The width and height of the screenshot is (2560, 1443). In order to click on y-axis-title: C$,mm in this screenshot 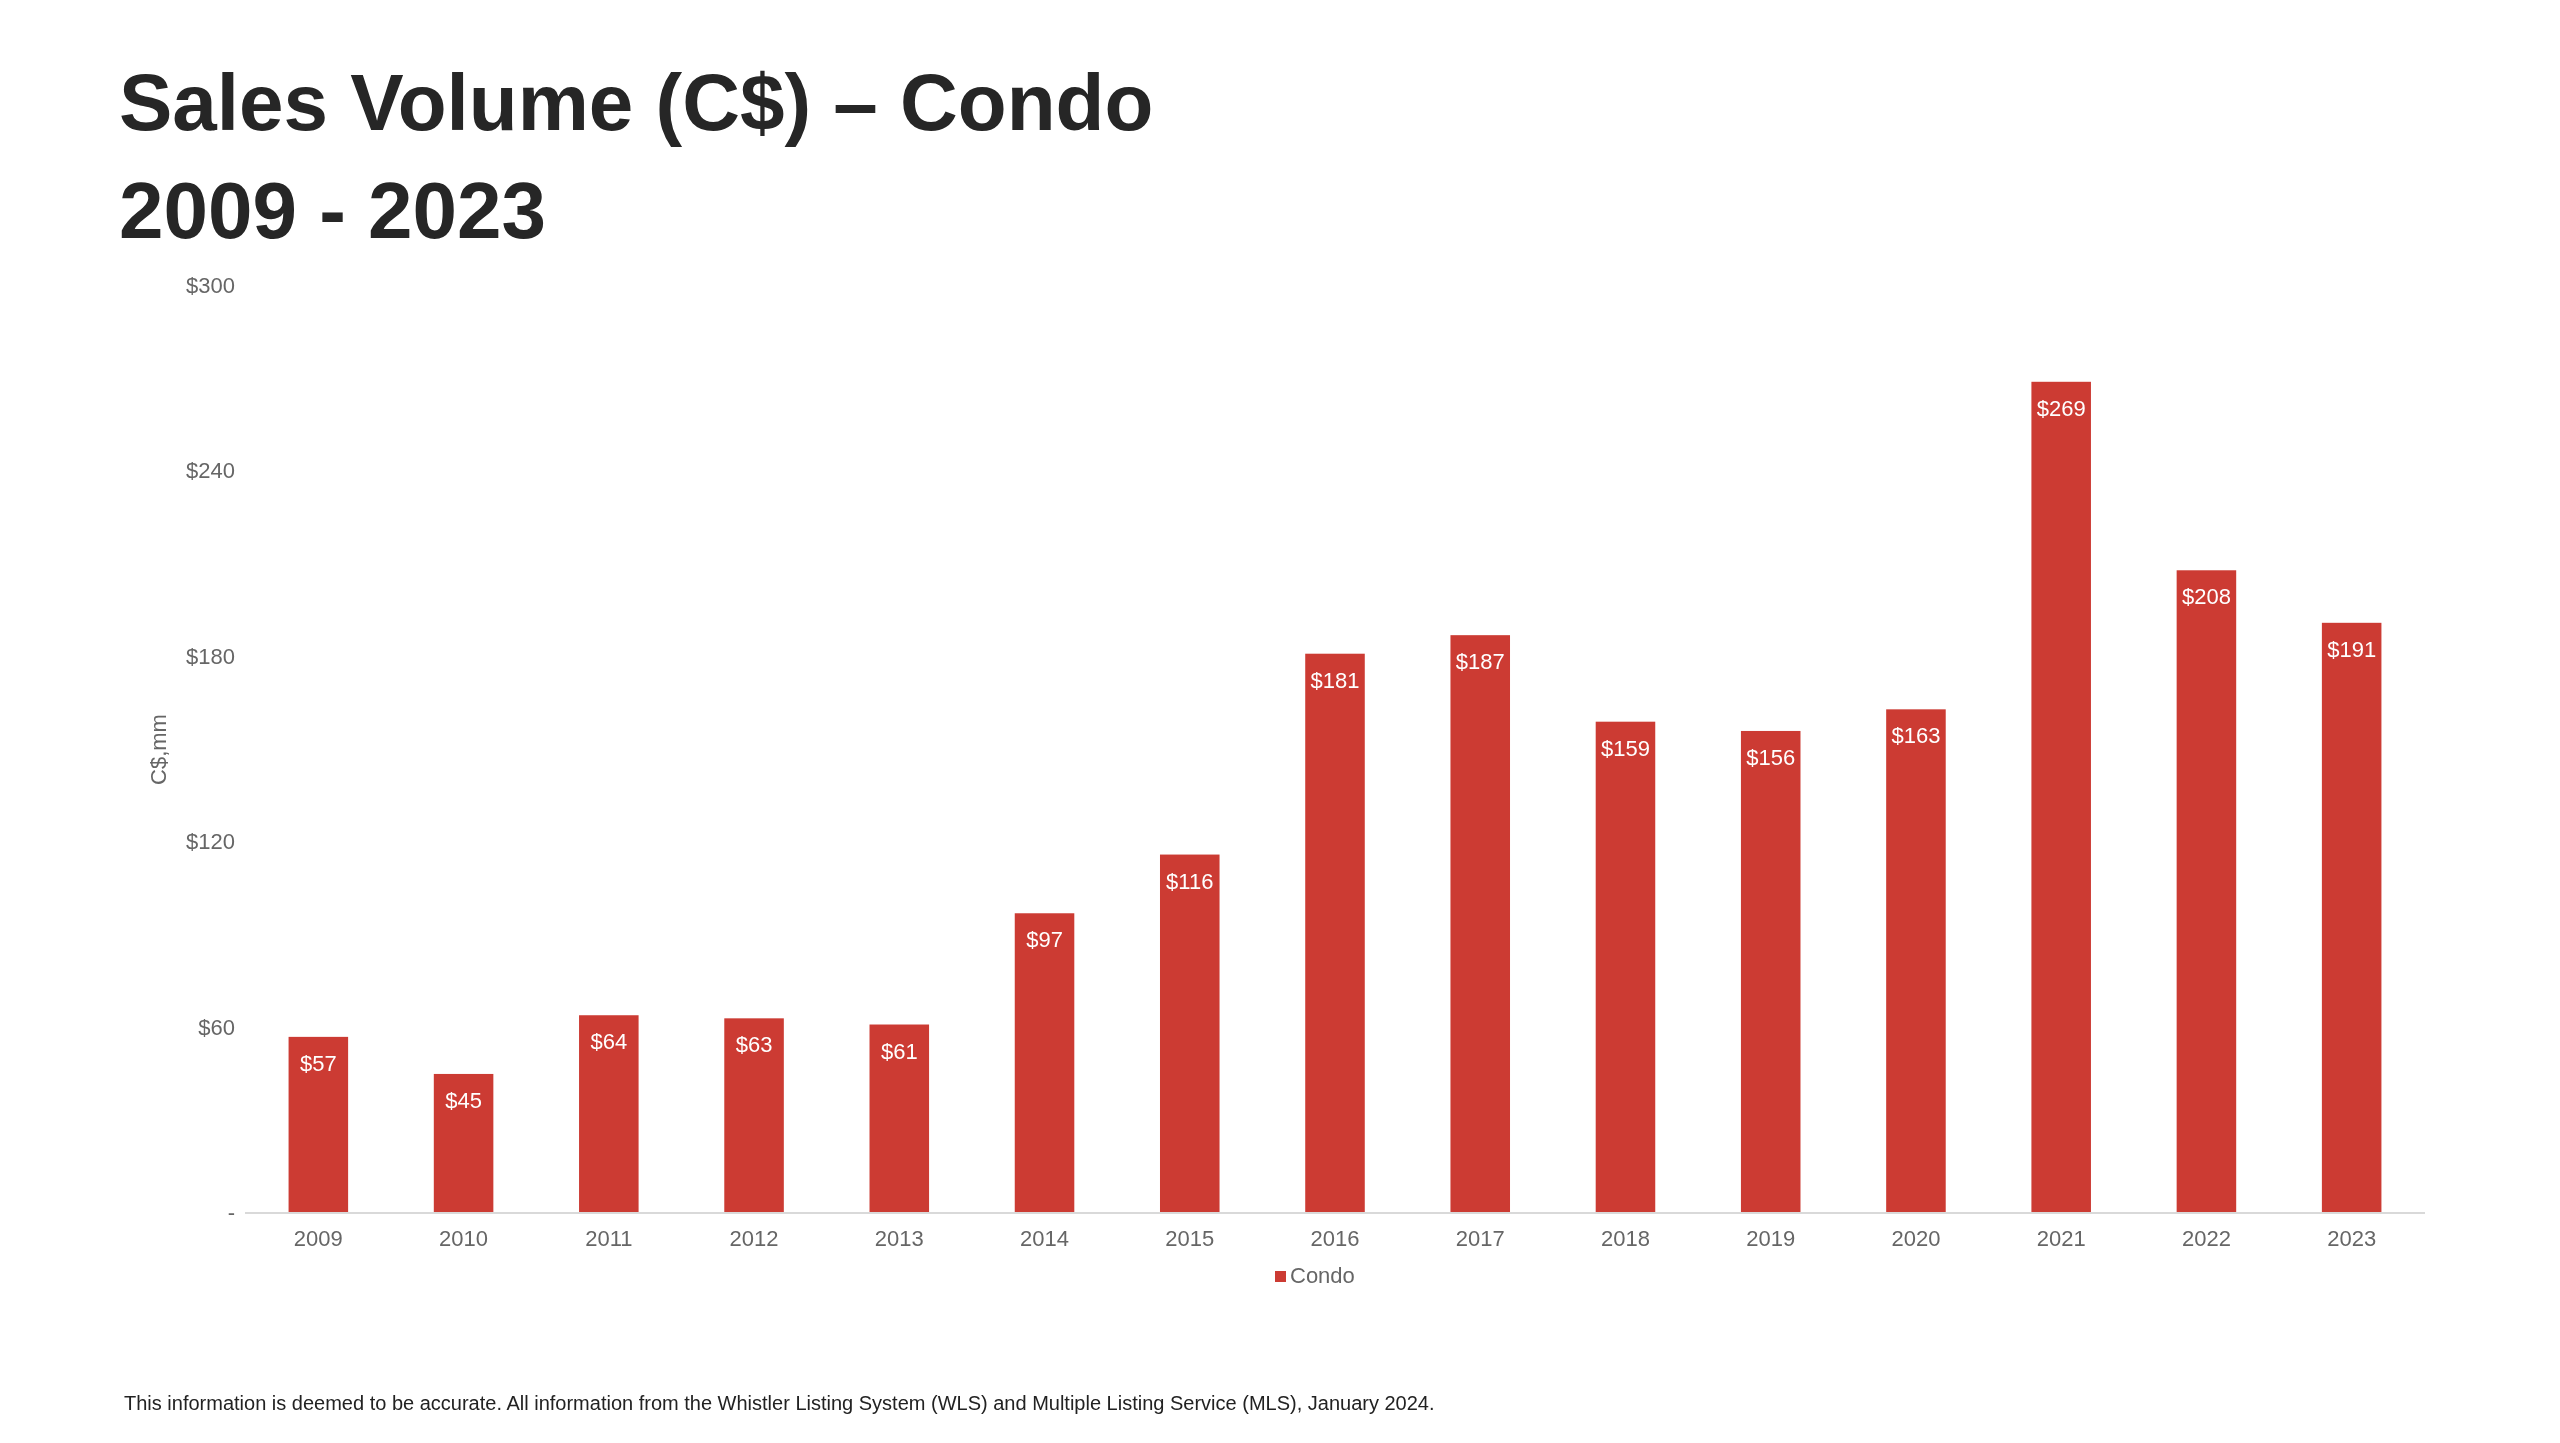, I will do `click(158, 749)`.